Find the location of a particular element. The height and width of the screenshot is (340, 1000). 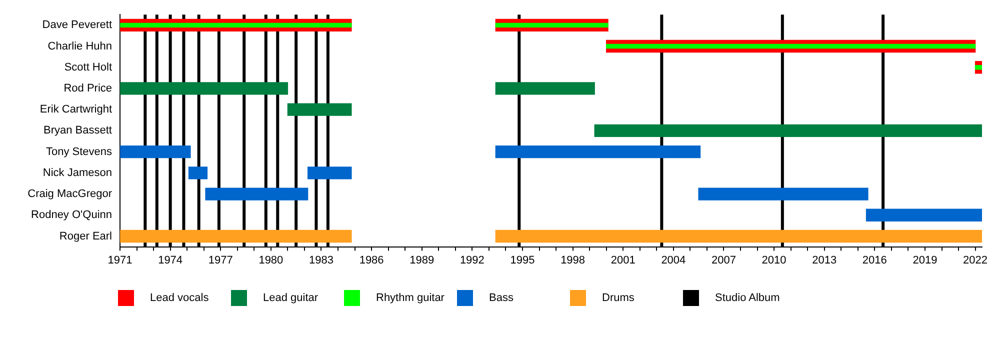

y-tick-label: Nick Jameson is located at coordinates (77, 172).